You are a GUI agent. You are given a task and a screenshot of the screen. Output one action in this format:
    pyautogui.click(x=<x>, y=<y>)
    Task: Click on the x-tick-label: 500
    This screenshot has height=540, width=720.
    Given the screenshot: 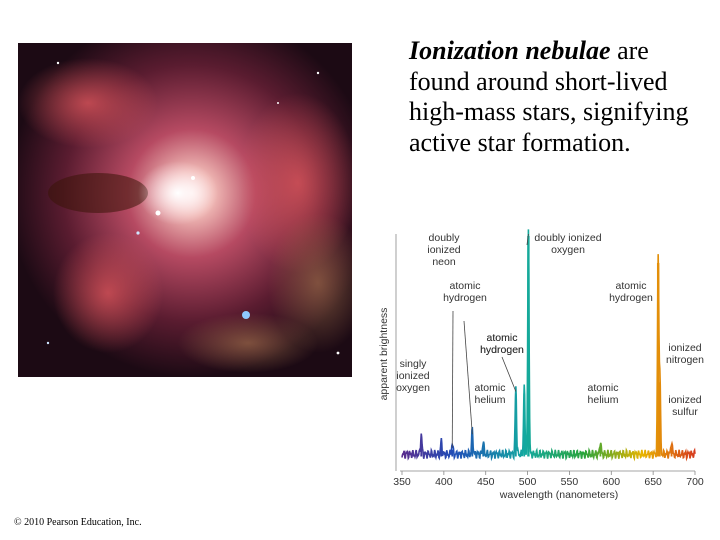 What is the action you would take?
    pyautogui.click(x=528, y=482)
    